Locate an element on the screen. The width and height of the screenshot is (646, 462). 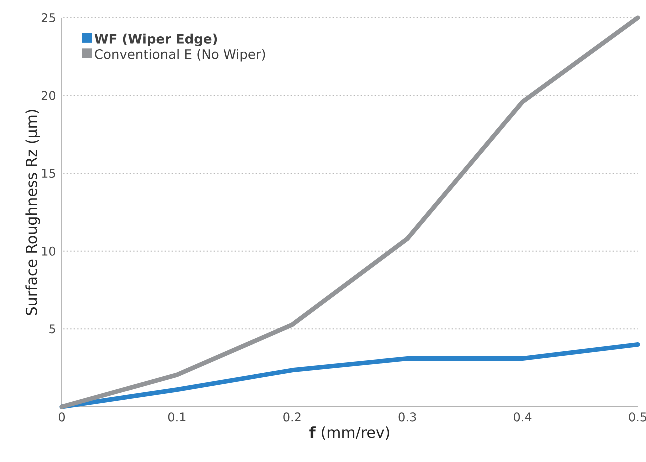
legend-label: Conventional E (No Wiper) is located at coordinates (180, 55).